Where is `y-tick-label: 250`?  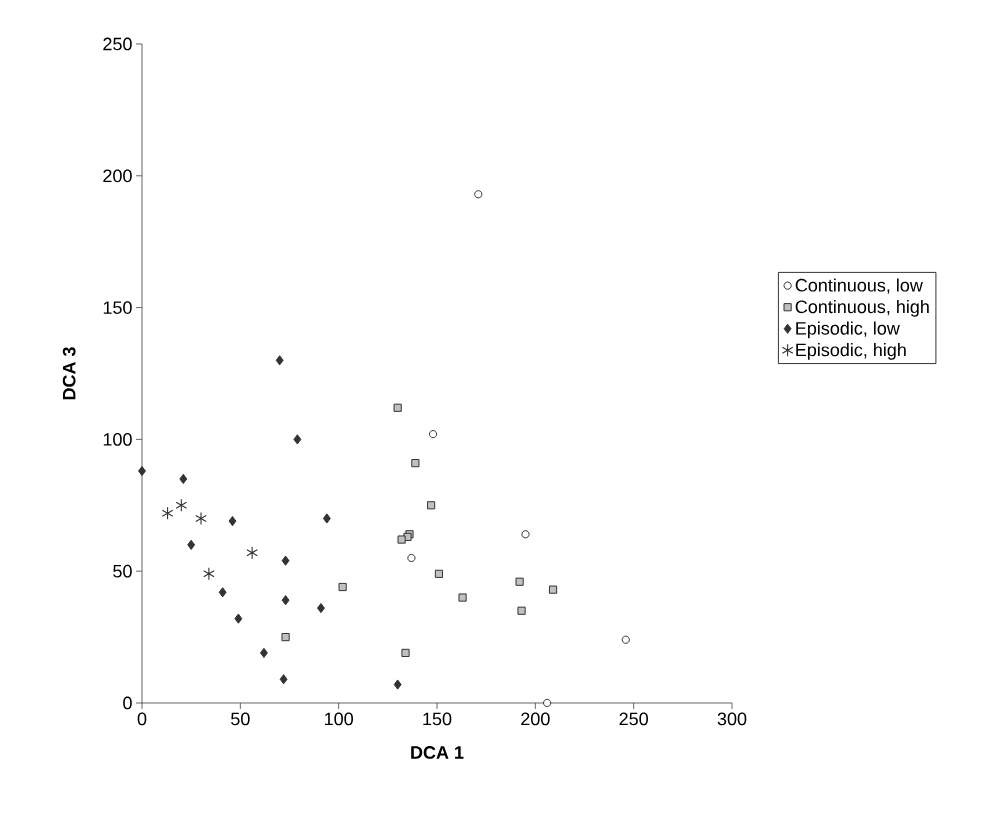
y-tick-label: 250 is located at coordinates (117, 44).